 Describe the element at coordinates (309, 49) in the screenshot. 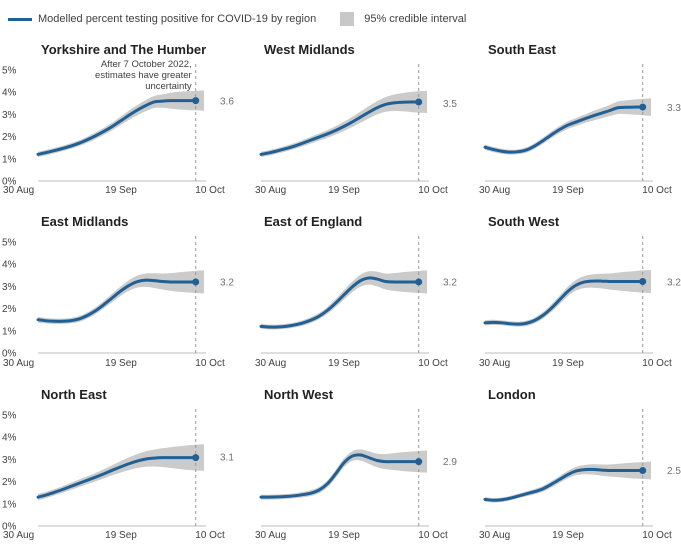

I see `panel-title: West Midlands` at that location.